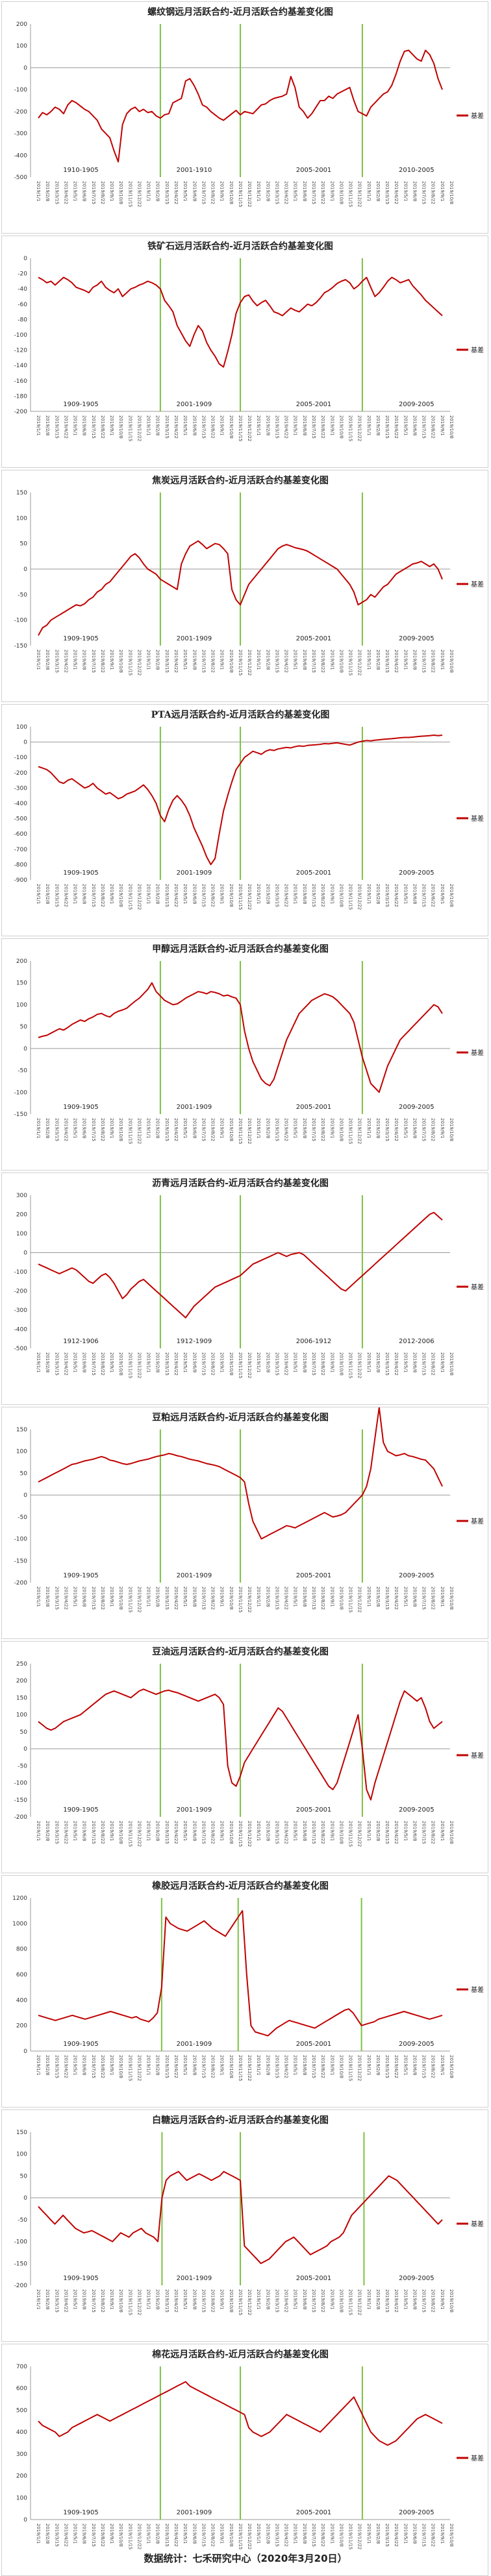  I want to click on period-label: 2012-2006, so click(416, 1341).